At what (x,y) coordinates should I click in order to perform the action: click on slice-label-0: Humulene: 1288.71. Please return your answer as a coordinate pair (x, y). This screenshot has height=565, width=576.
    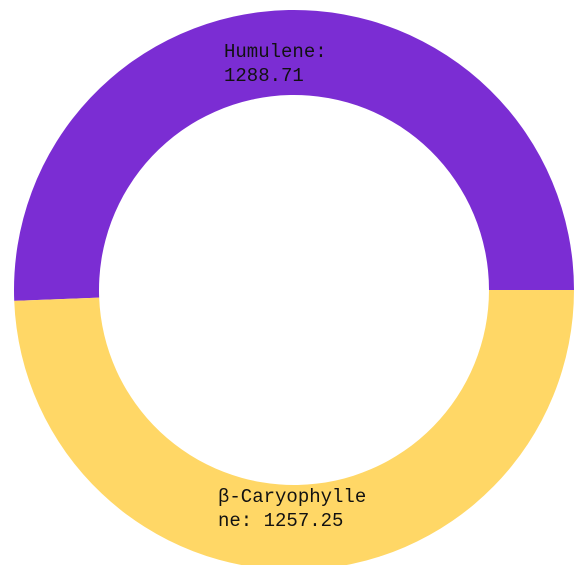
    Looking at the image, I should click on (275, 64).